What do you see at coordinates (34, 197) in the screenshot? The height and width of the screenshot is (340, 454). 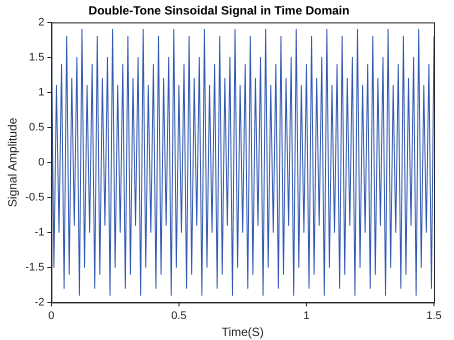 I see `y-tick-label: -0.5` at bounding box center [34, 197].